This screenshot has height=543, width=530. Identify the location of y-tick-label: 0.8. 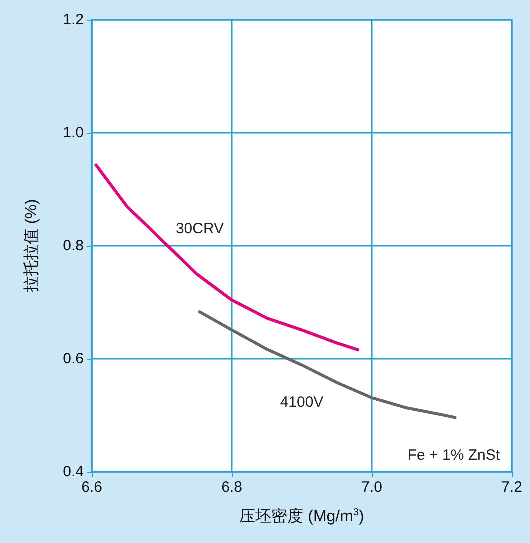
(73, 246).